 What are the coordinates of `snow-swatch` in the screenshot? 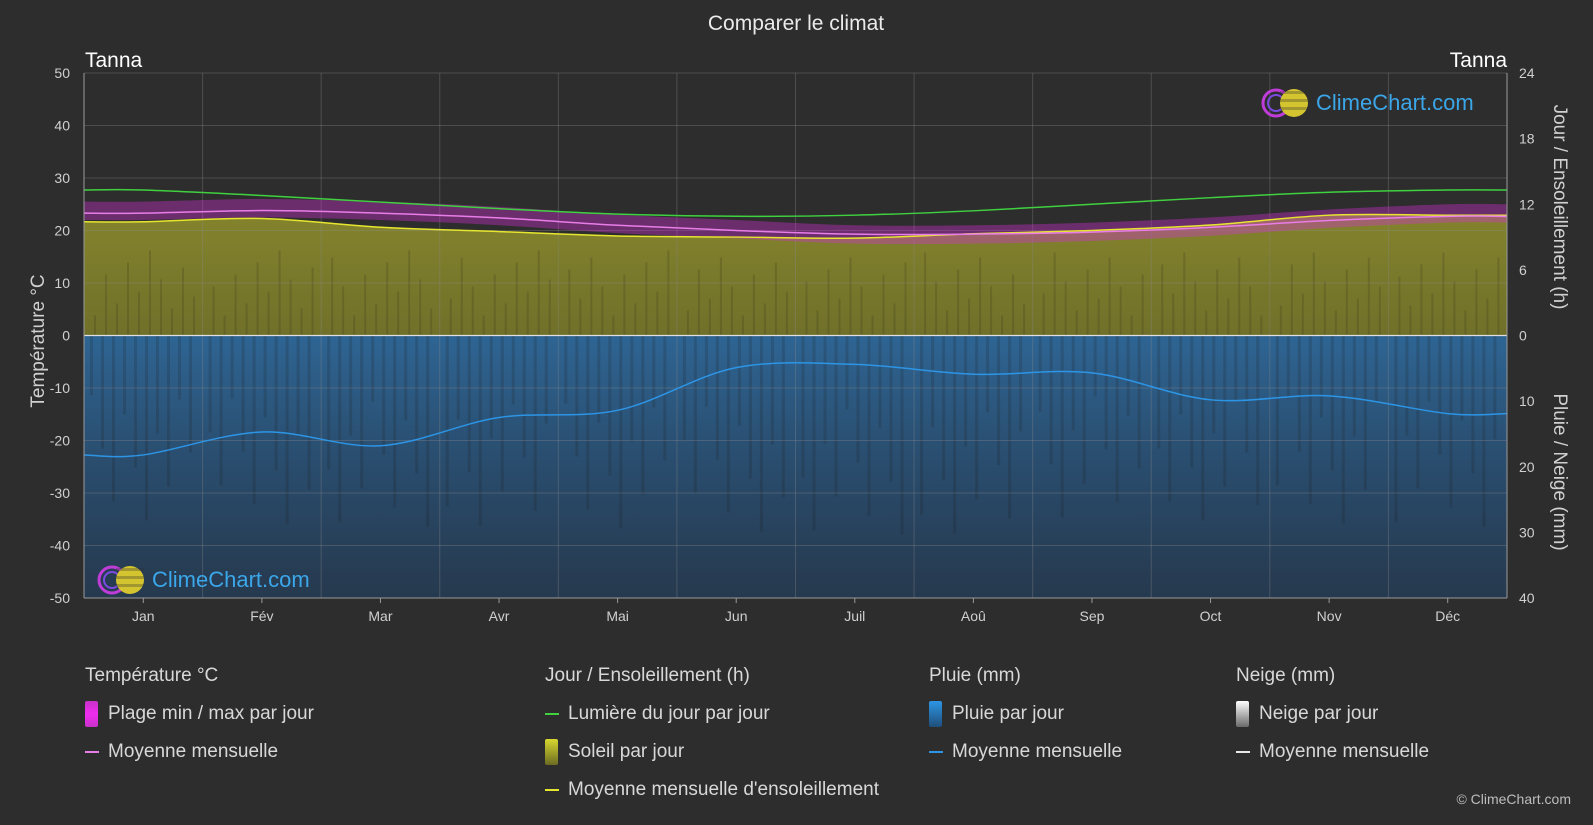 It's located at (1242, 714).